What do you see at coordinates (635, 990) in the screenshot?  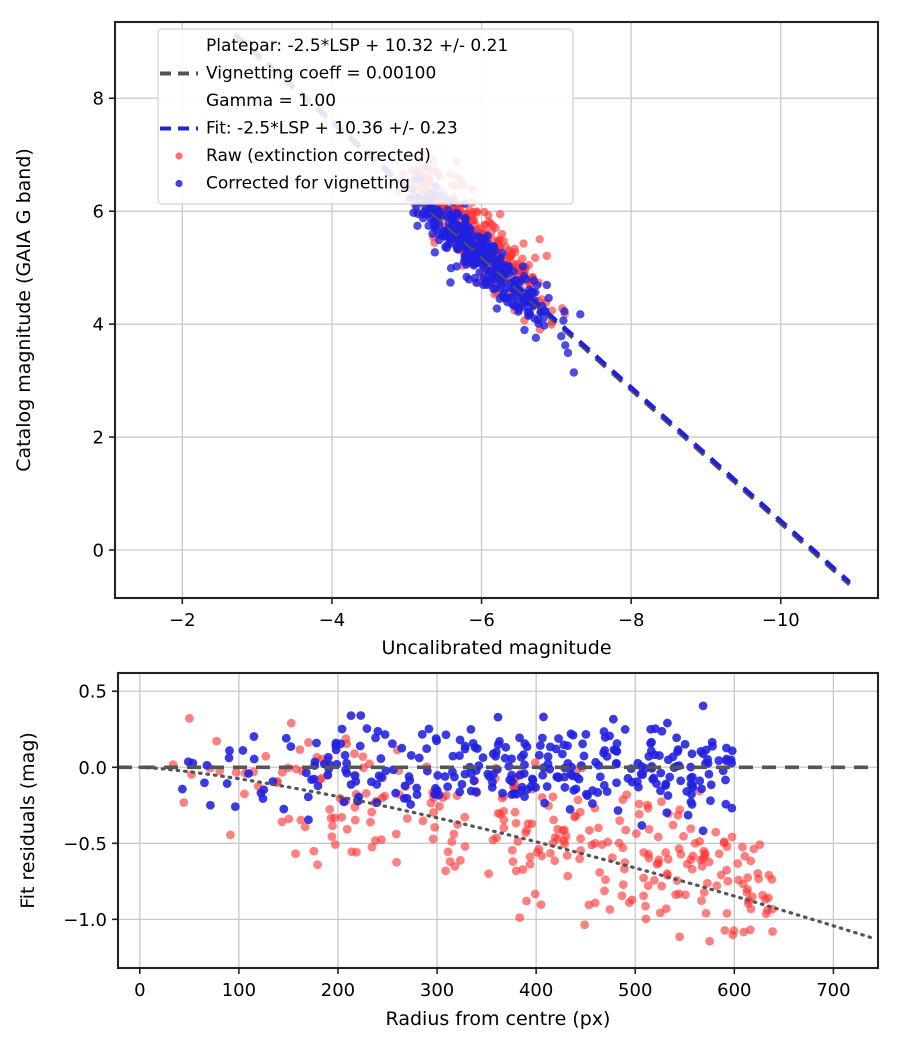 I see `x-tick-label: 500` at bounding box center [635, 990].